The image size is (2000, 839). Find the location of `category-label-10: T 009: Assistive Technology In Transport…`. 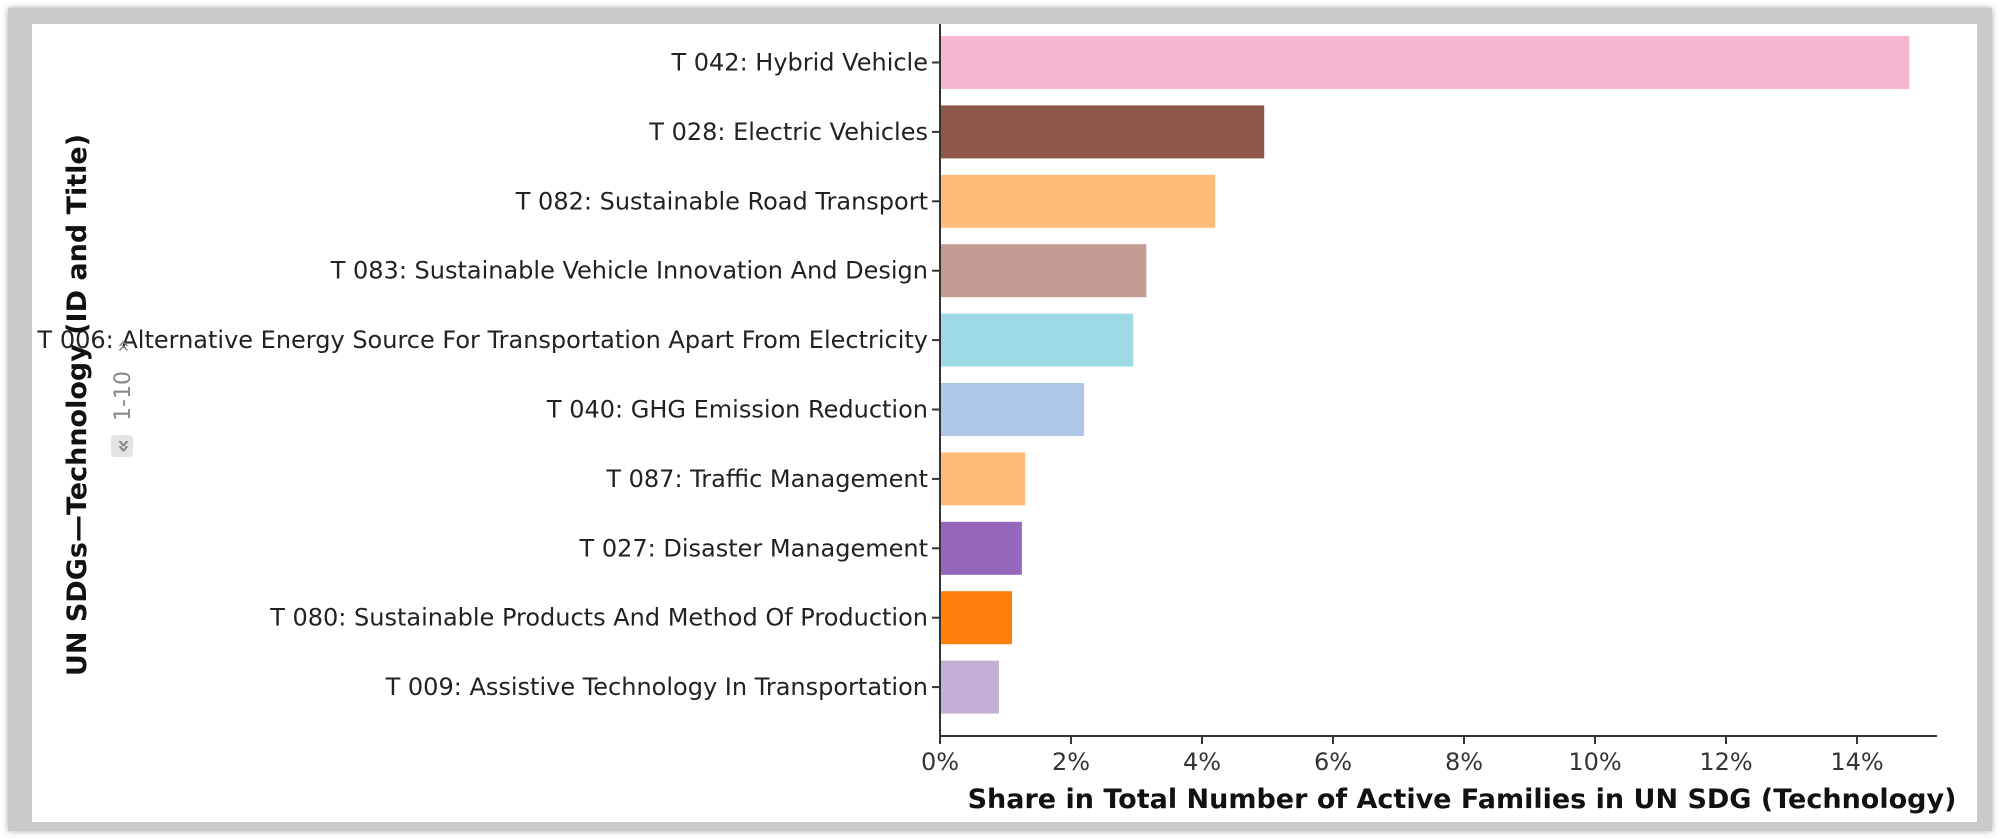

category-label-10: T 009: Assistive Technology In Transport… is located at coordinates (656, 687).